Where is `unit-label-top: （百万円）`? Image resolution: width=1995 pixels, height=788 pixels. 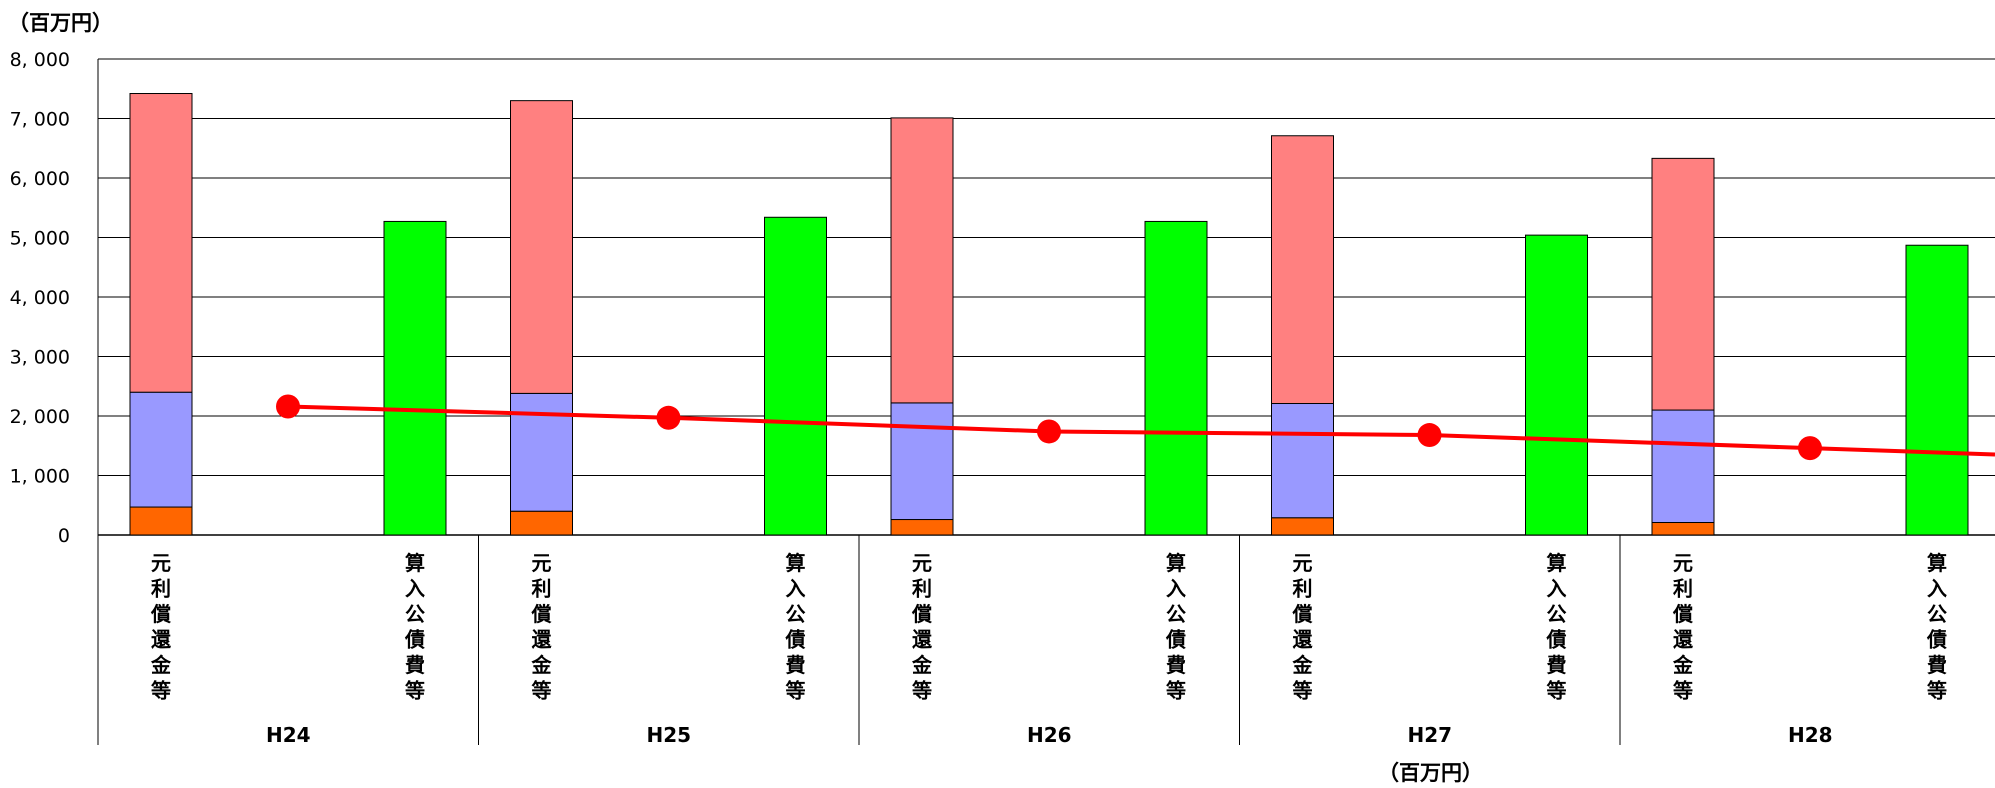
unit-label-top: （百万円） is located at coordinates (60, 23).